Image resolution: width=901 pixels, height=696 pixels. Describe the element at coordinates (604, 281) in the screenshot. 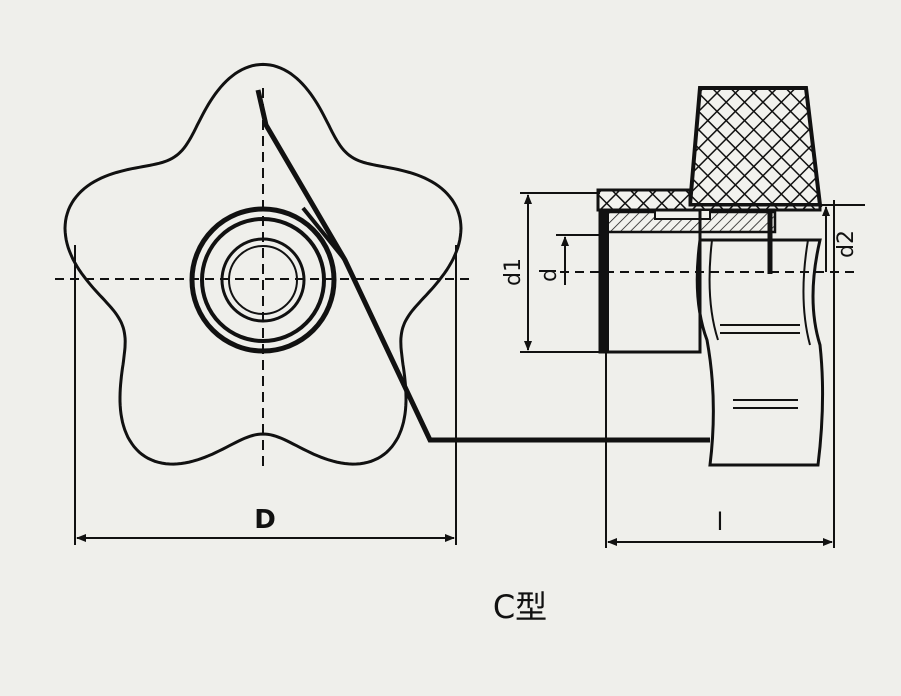

I see `hub-wall` at that location.